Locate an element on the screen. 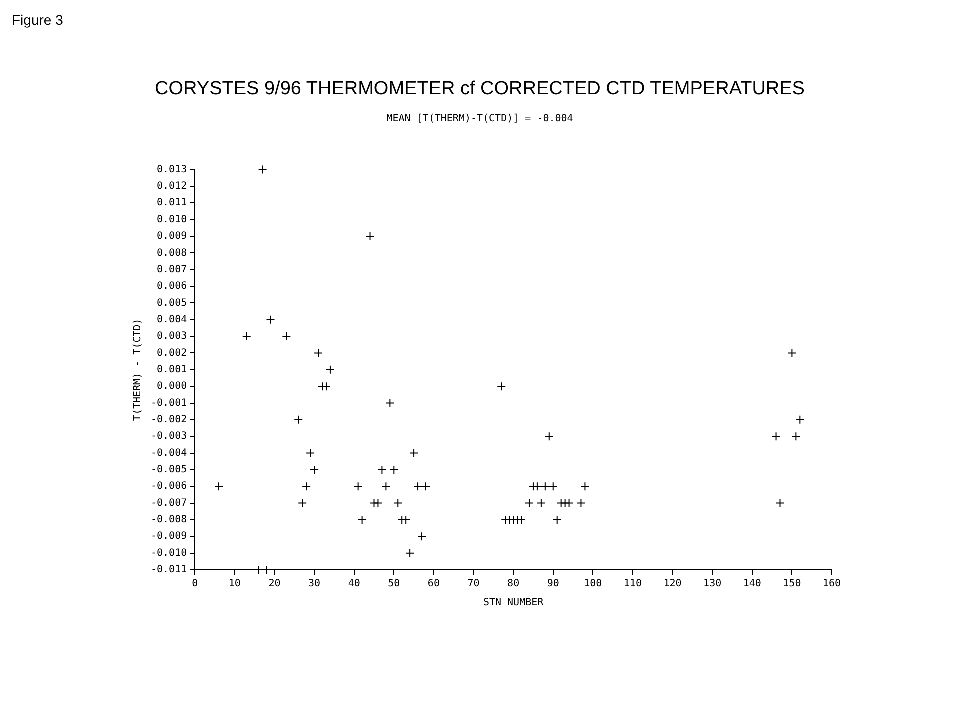 This screenshot has height=711, width=980. caption: Figure 3 is located at coordinates (38, 20).